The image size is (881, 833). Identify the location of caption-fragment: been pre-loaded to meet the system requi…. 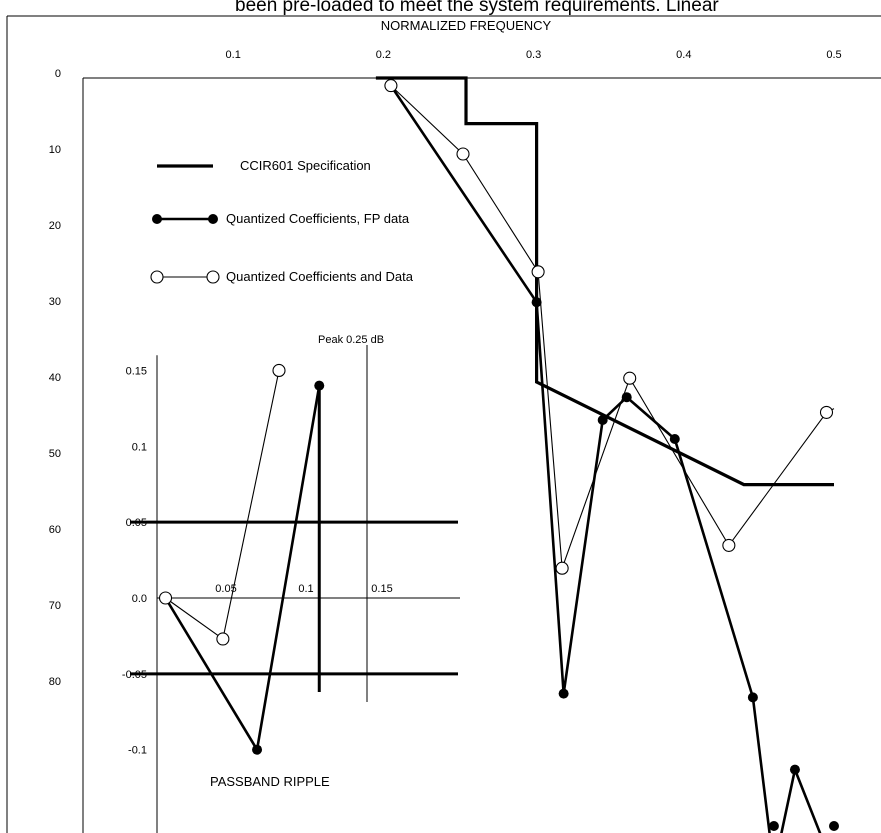
(477, 8).